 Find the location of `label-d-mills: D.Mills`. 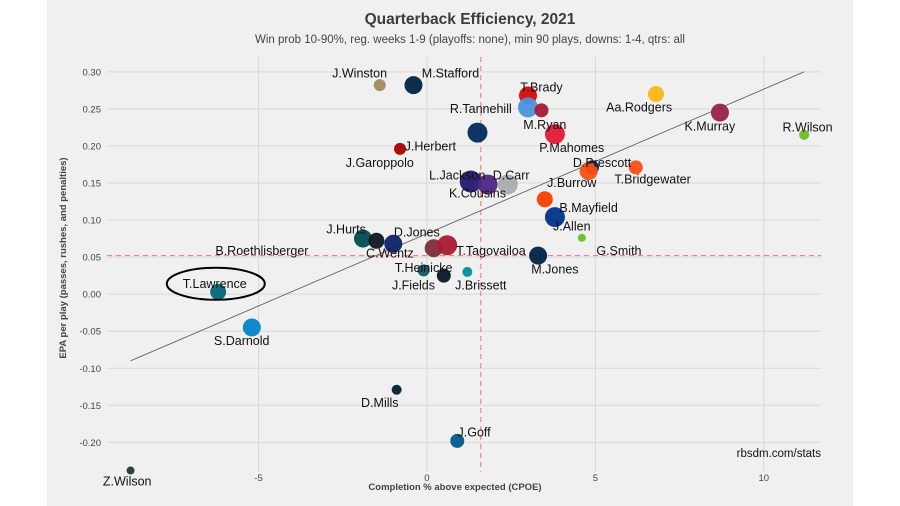

label-d-mills: D.Mills is located at coordinates (380, 403).